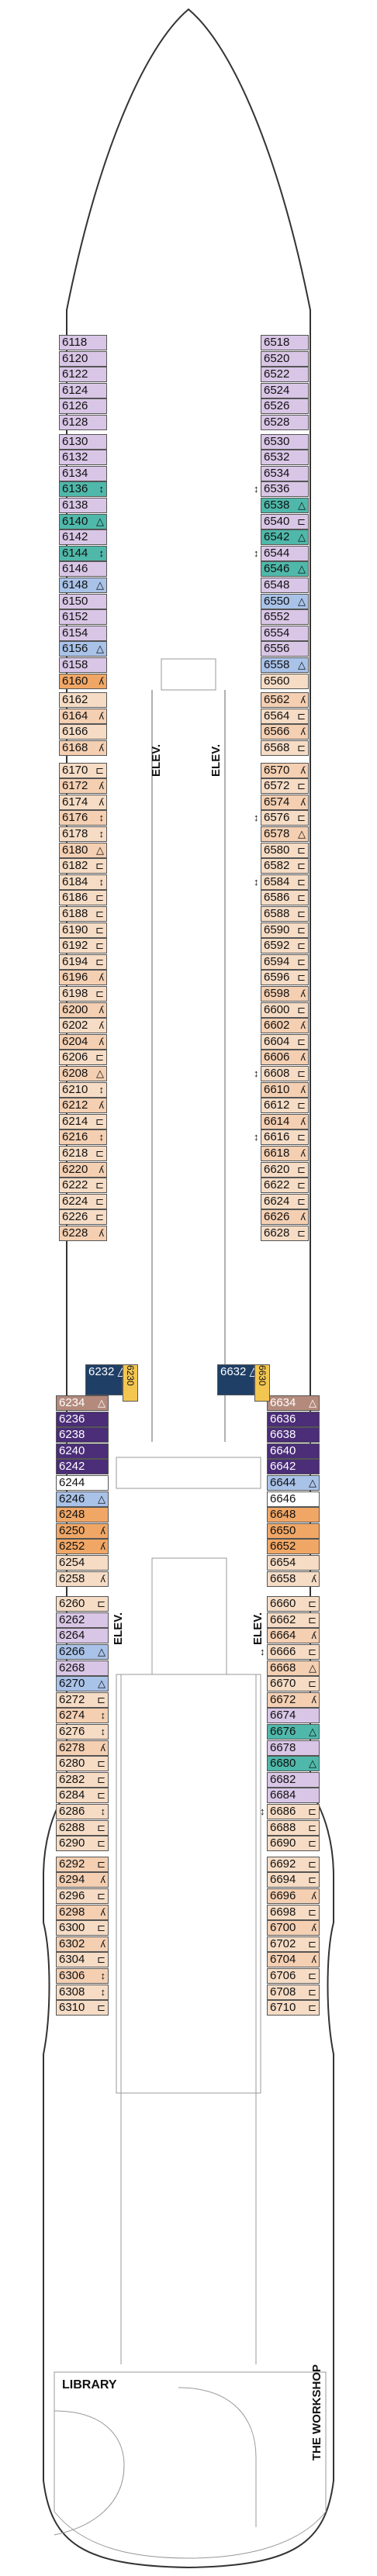  I want to click on cabin-6136: 6136 ↕, so click(83, 489).